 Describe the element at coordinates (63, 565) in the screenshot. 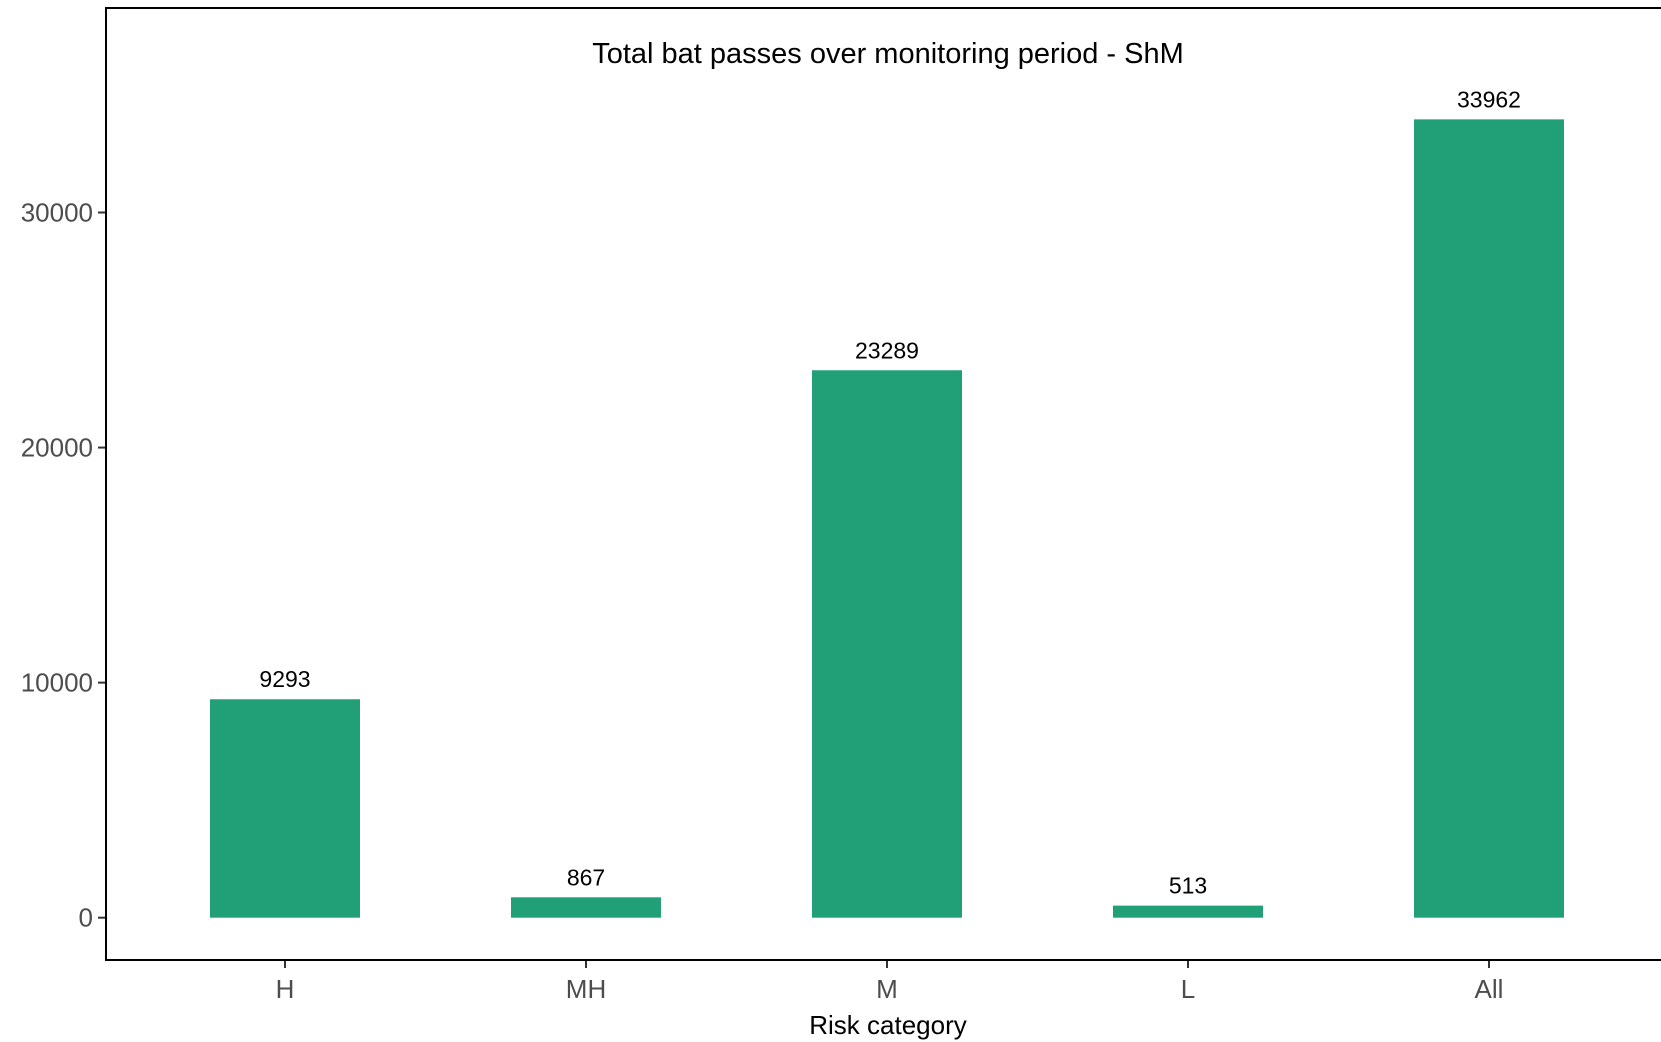

I see `y-axis: 0 10000 20000 30000` at that location.